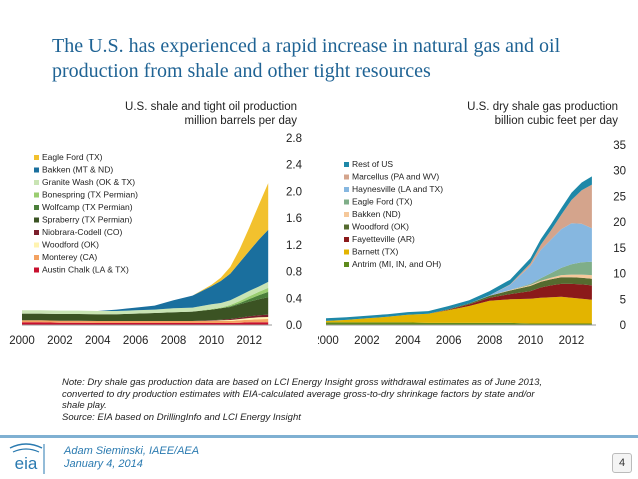 The image size is (638, 479). What do you see at coordinates (619, 146) in the screenshot?
I see `y-tick-label: 35` at bounding box center [619, 146].